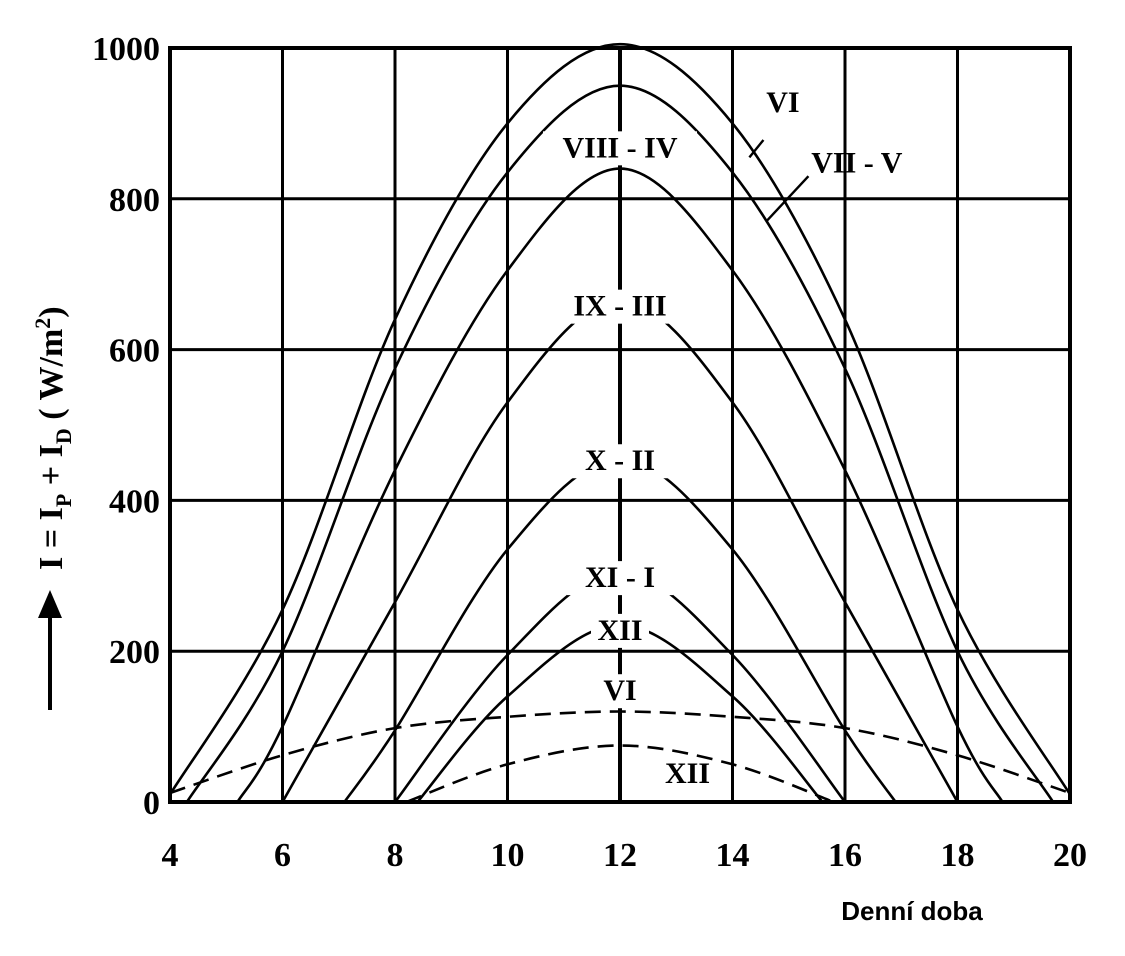  Describe the element at coordinates (63, 500) in the screenshot. I see `y-axis-label-sub-p: P` at that location.